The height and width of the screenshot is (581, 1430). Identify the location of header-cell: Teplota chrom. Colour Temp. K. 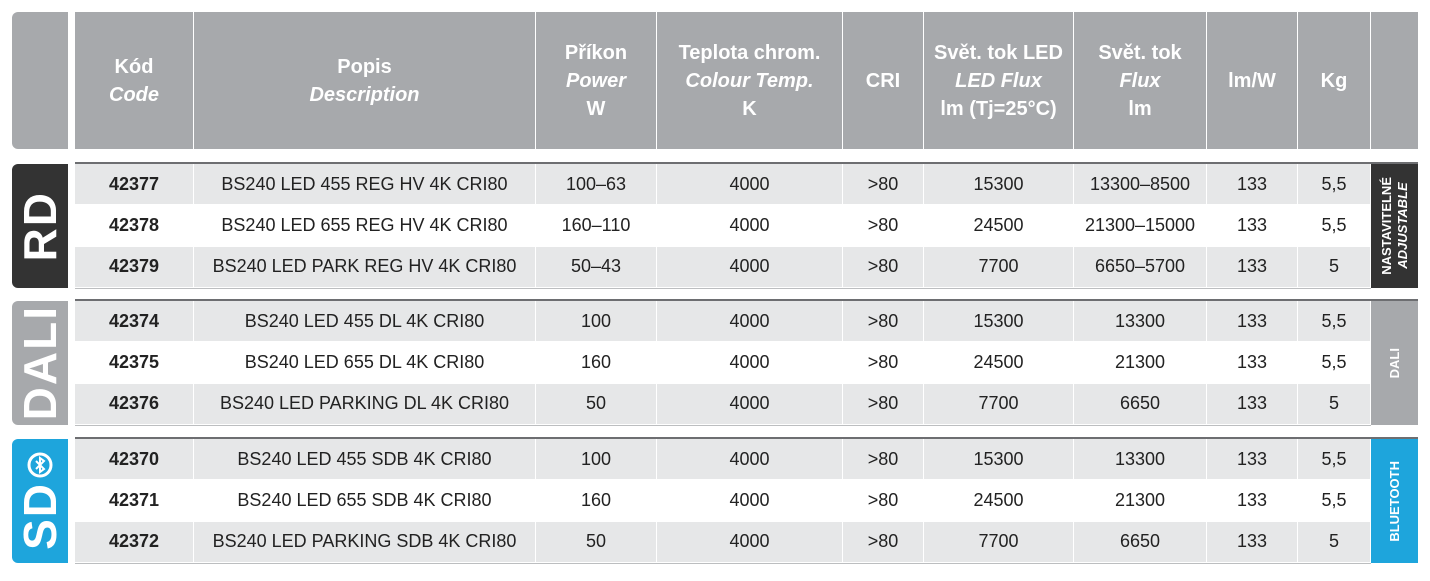
(749, 80).